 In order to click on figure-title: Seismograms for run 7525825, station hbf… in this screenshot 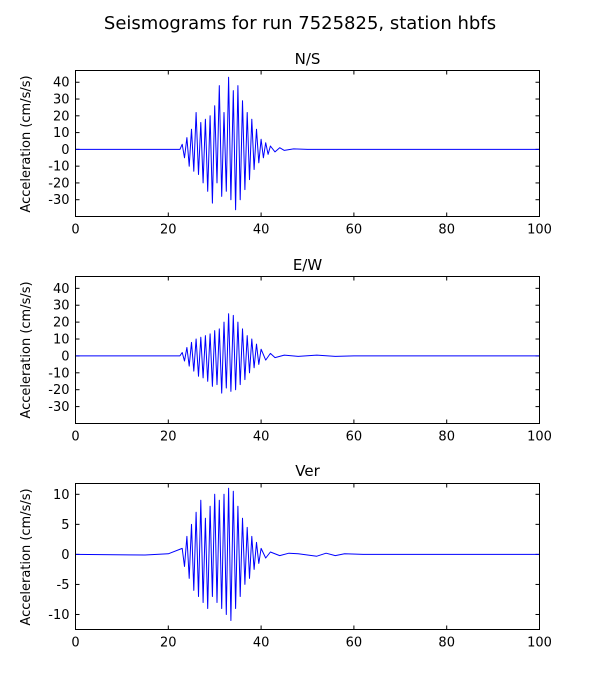, I will do `click(300, 23)`.